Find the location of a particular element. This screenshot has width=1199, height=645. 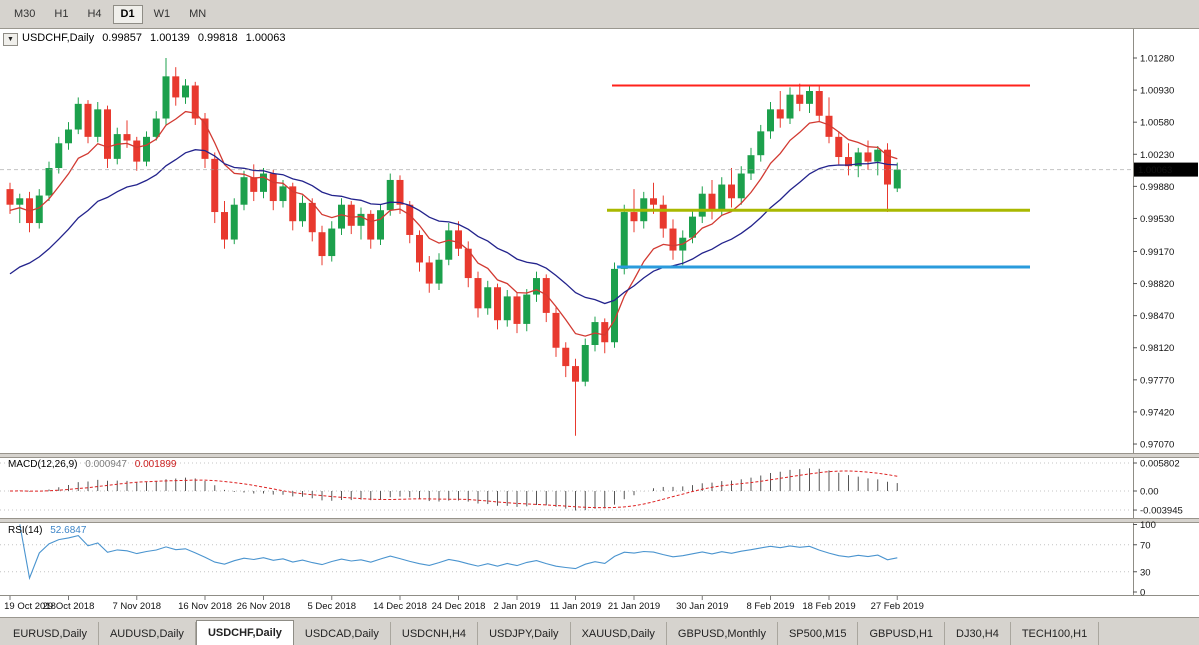

collapse-chart-button: ▼ is located at coordinates (10, 39).